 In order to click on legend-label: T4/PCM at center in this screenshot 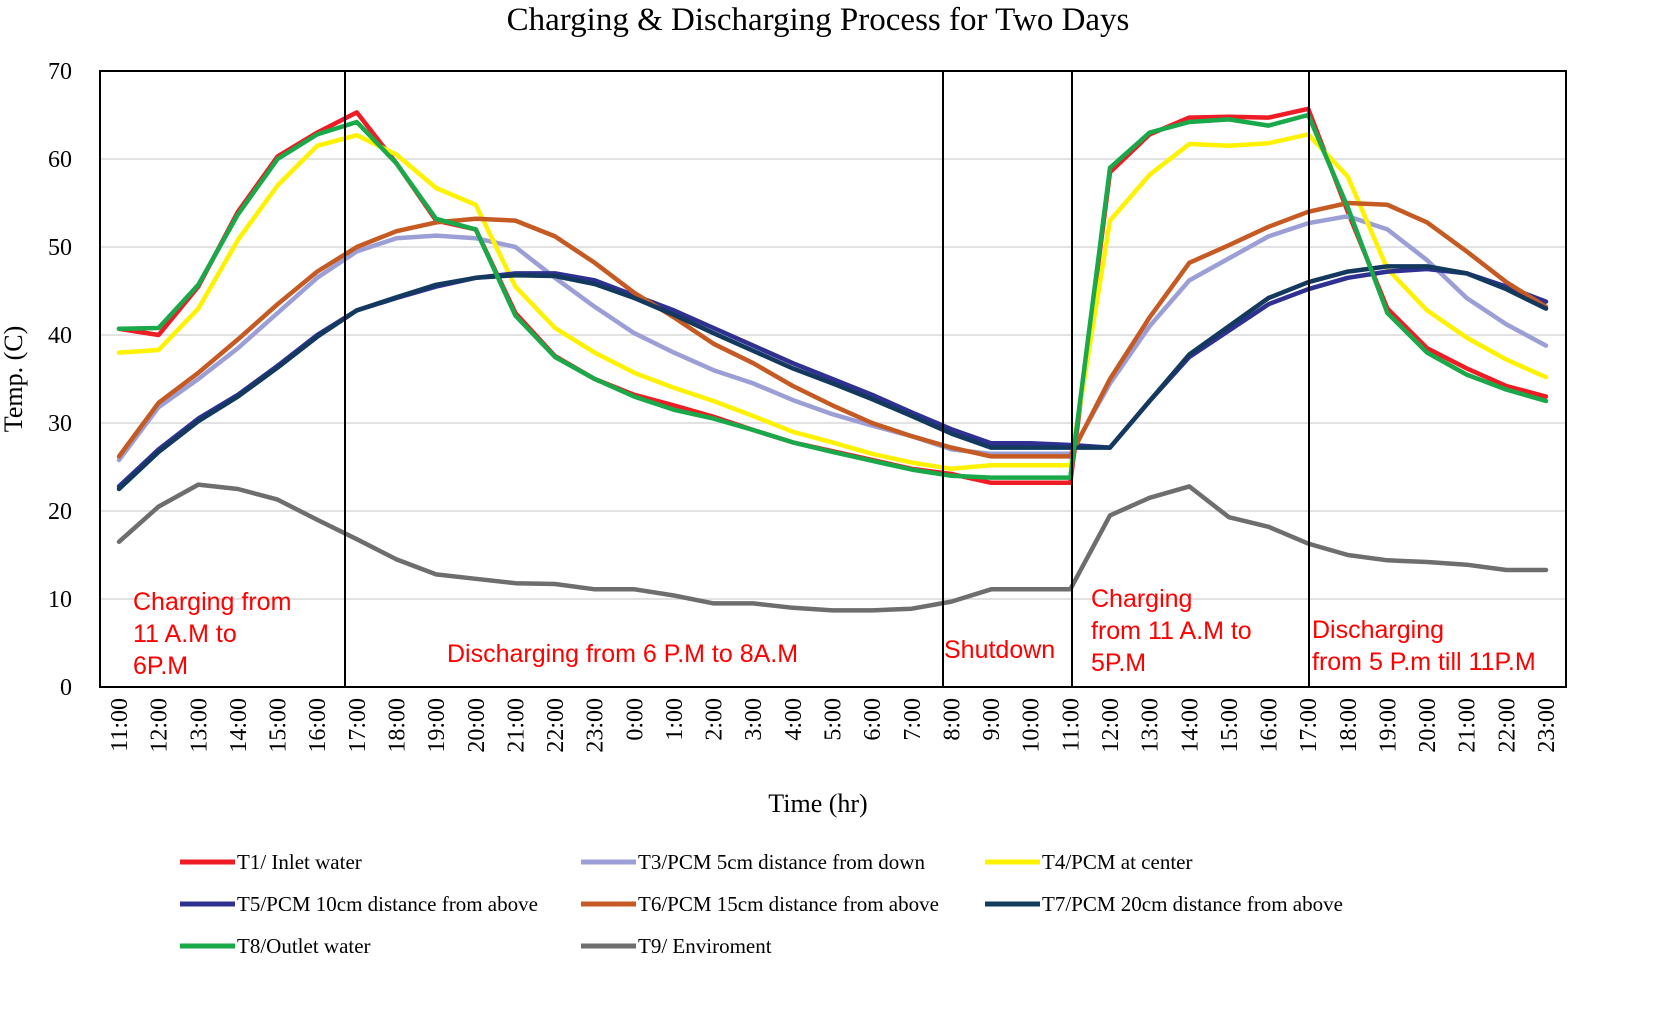, I will do `click(1117, 862)`.